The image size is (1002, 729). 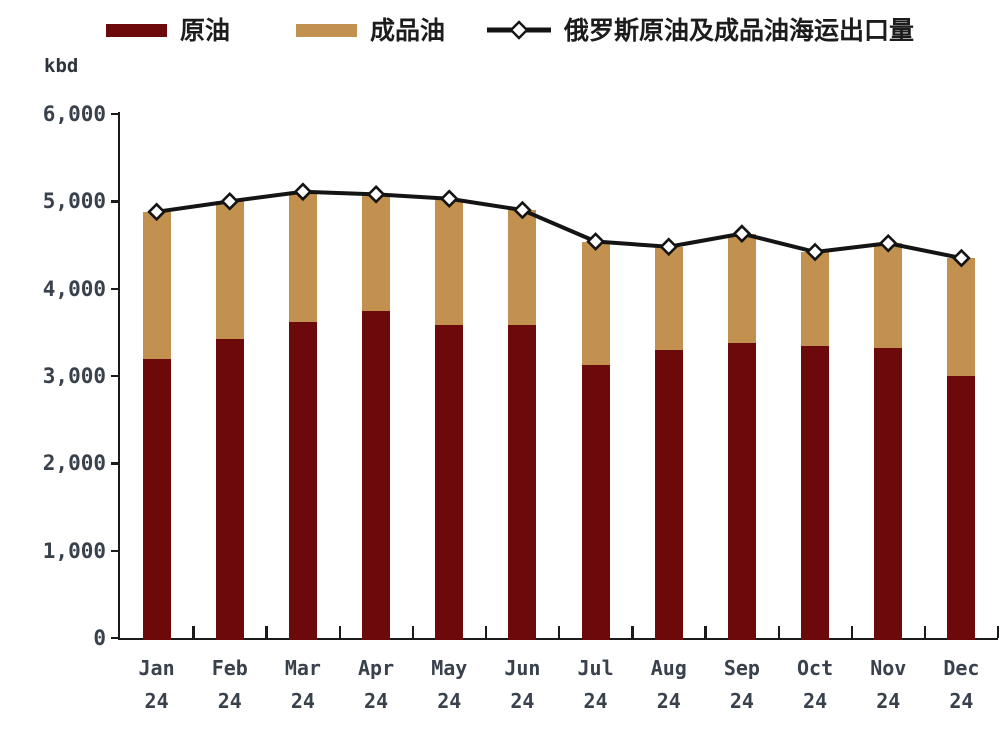 I want to click on legend-label-products: 成品油, so click(x=408, y=30).